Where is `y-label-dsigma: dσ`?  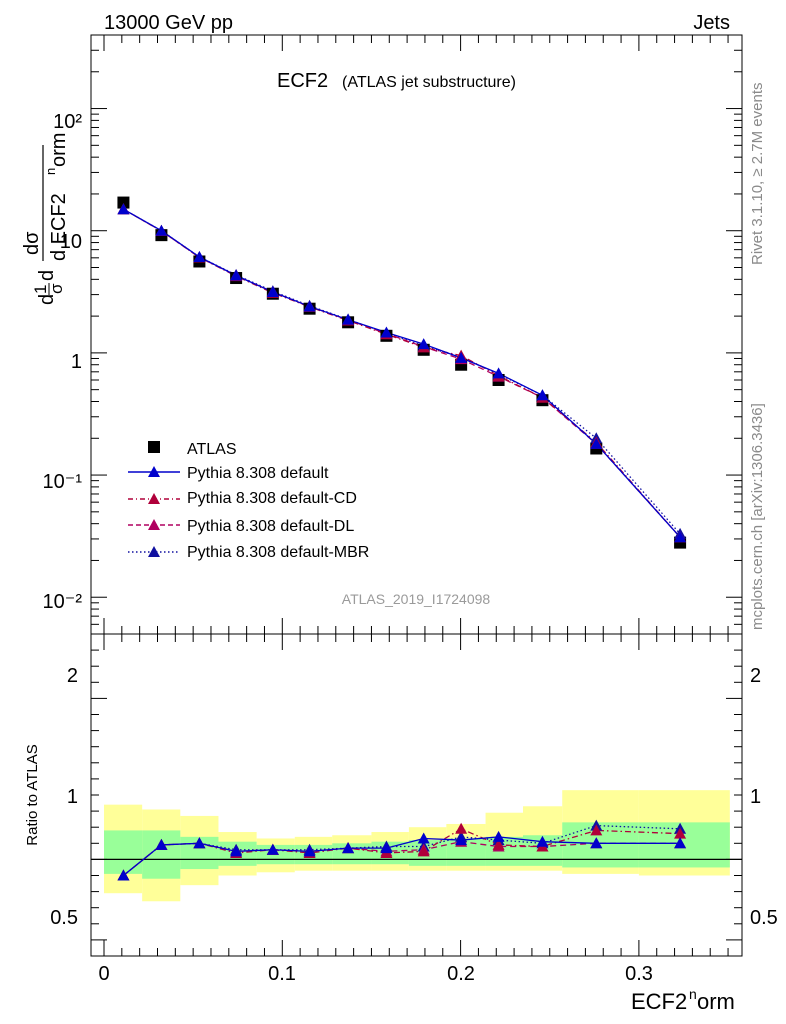
y-label-dsigma: dσ is located at coordinates (32, 243).